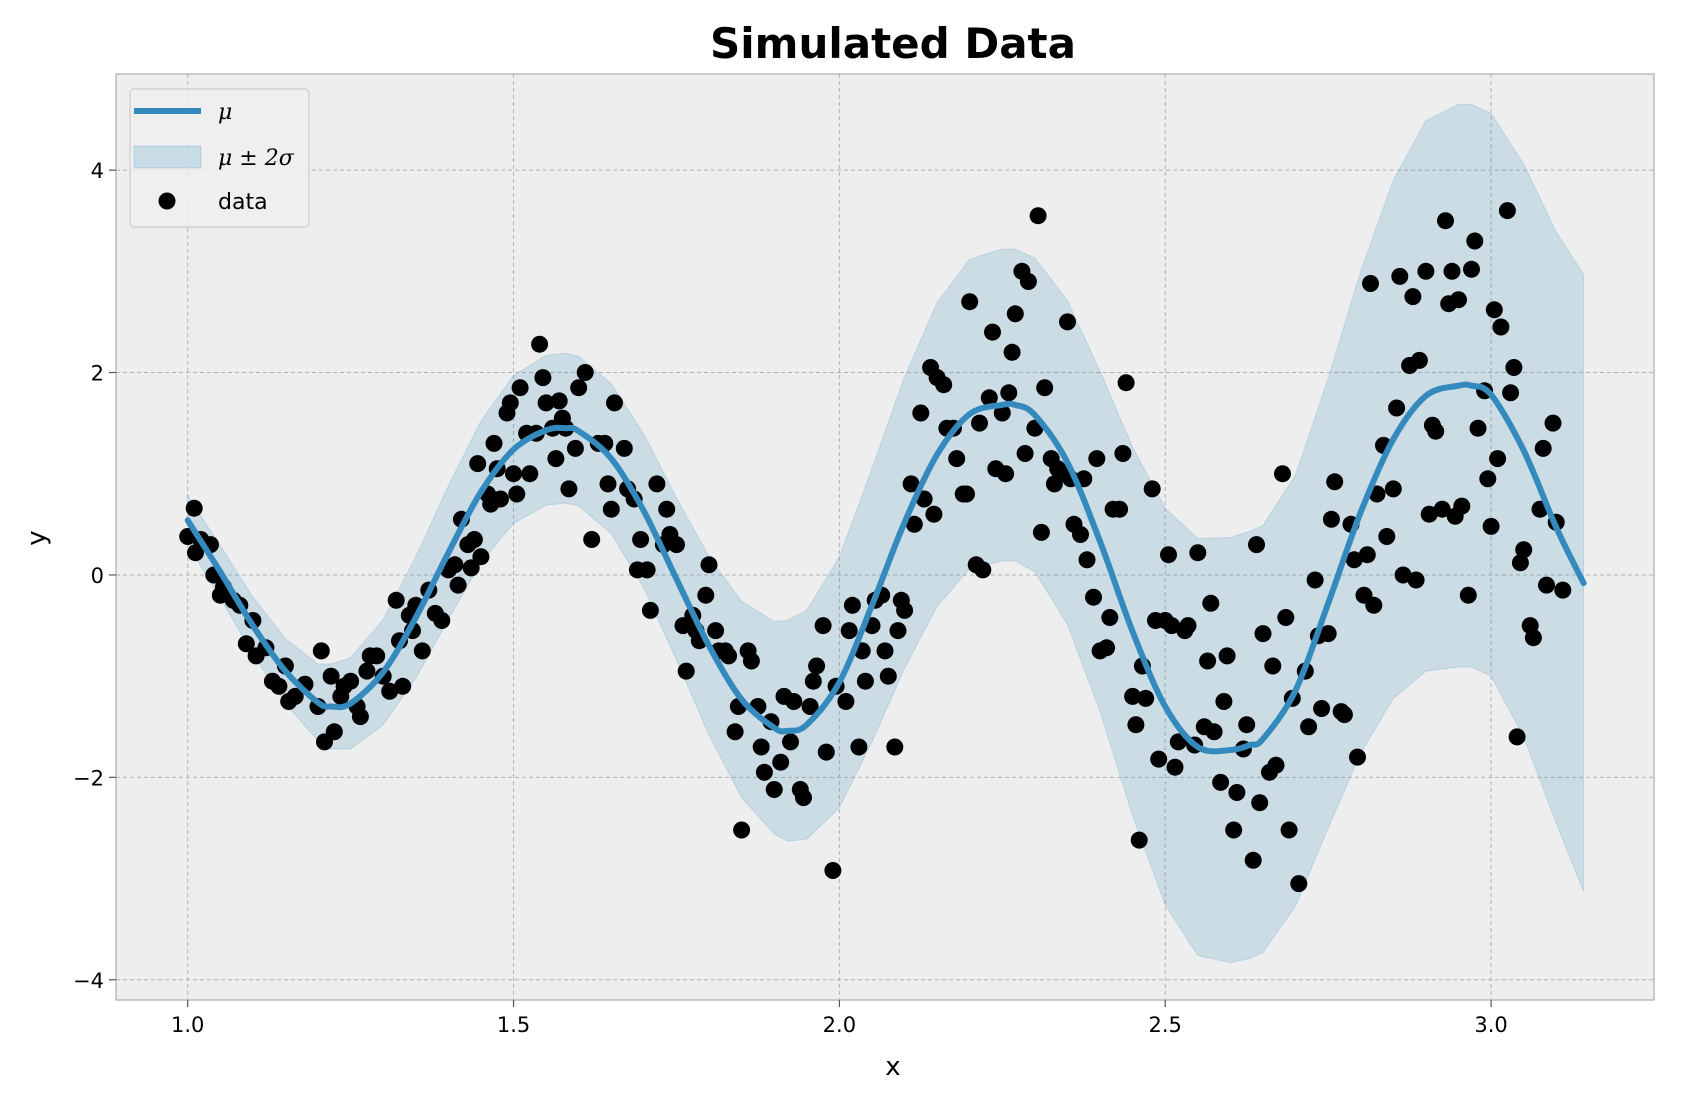 Image resolution: width=1684 pixels, height=1100 pixels. What do you see at coordinates (187, 1025) in the screenshot?
I see `x-tick-label: 1.0` at bounding box center [187, 1025].